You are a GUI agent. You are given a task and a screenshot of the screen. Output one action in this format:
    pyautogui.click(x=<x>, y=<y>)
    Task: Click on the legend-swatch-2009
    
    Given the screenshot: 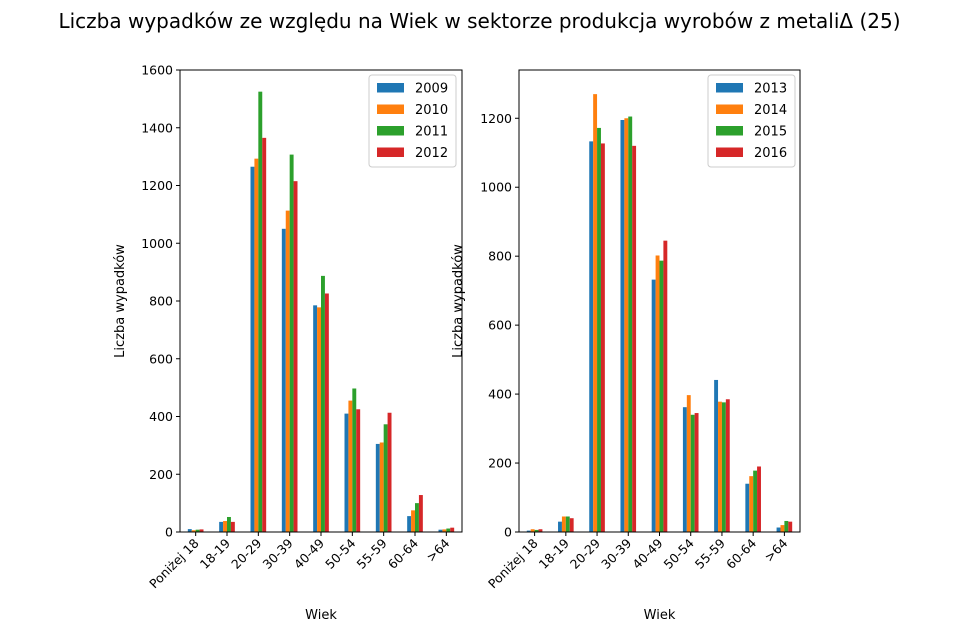 What is the action you would take?
    pyautogui.click(x=390, y=88)
    